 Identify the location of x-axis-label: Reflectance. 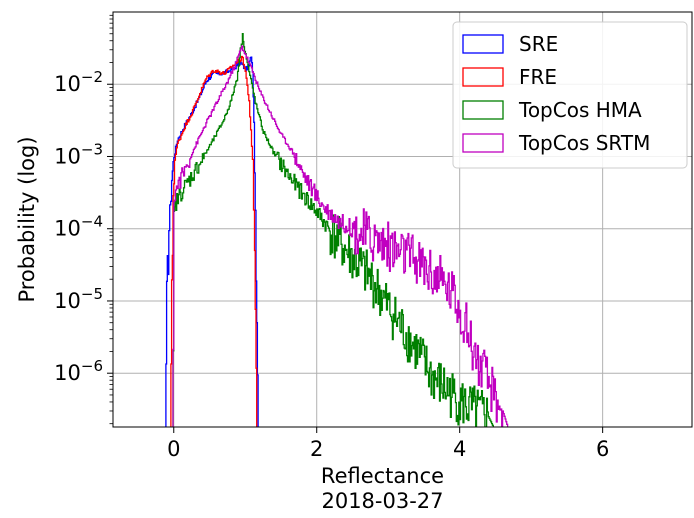
(382, 476).